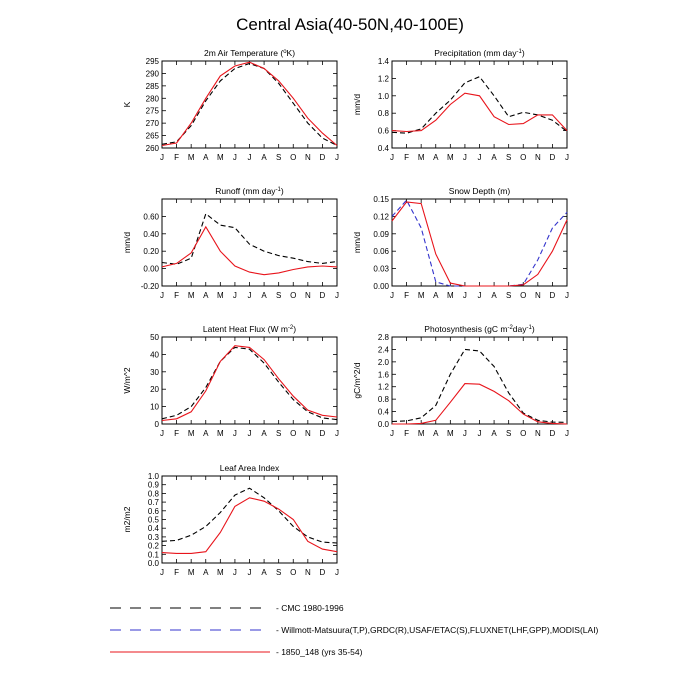 This screenshot has width=700, height=700. Describe the element at coordinates (245, 329) in the screenshot. I see `panel-title-main: Latent Heat Flux (W m` at that location.